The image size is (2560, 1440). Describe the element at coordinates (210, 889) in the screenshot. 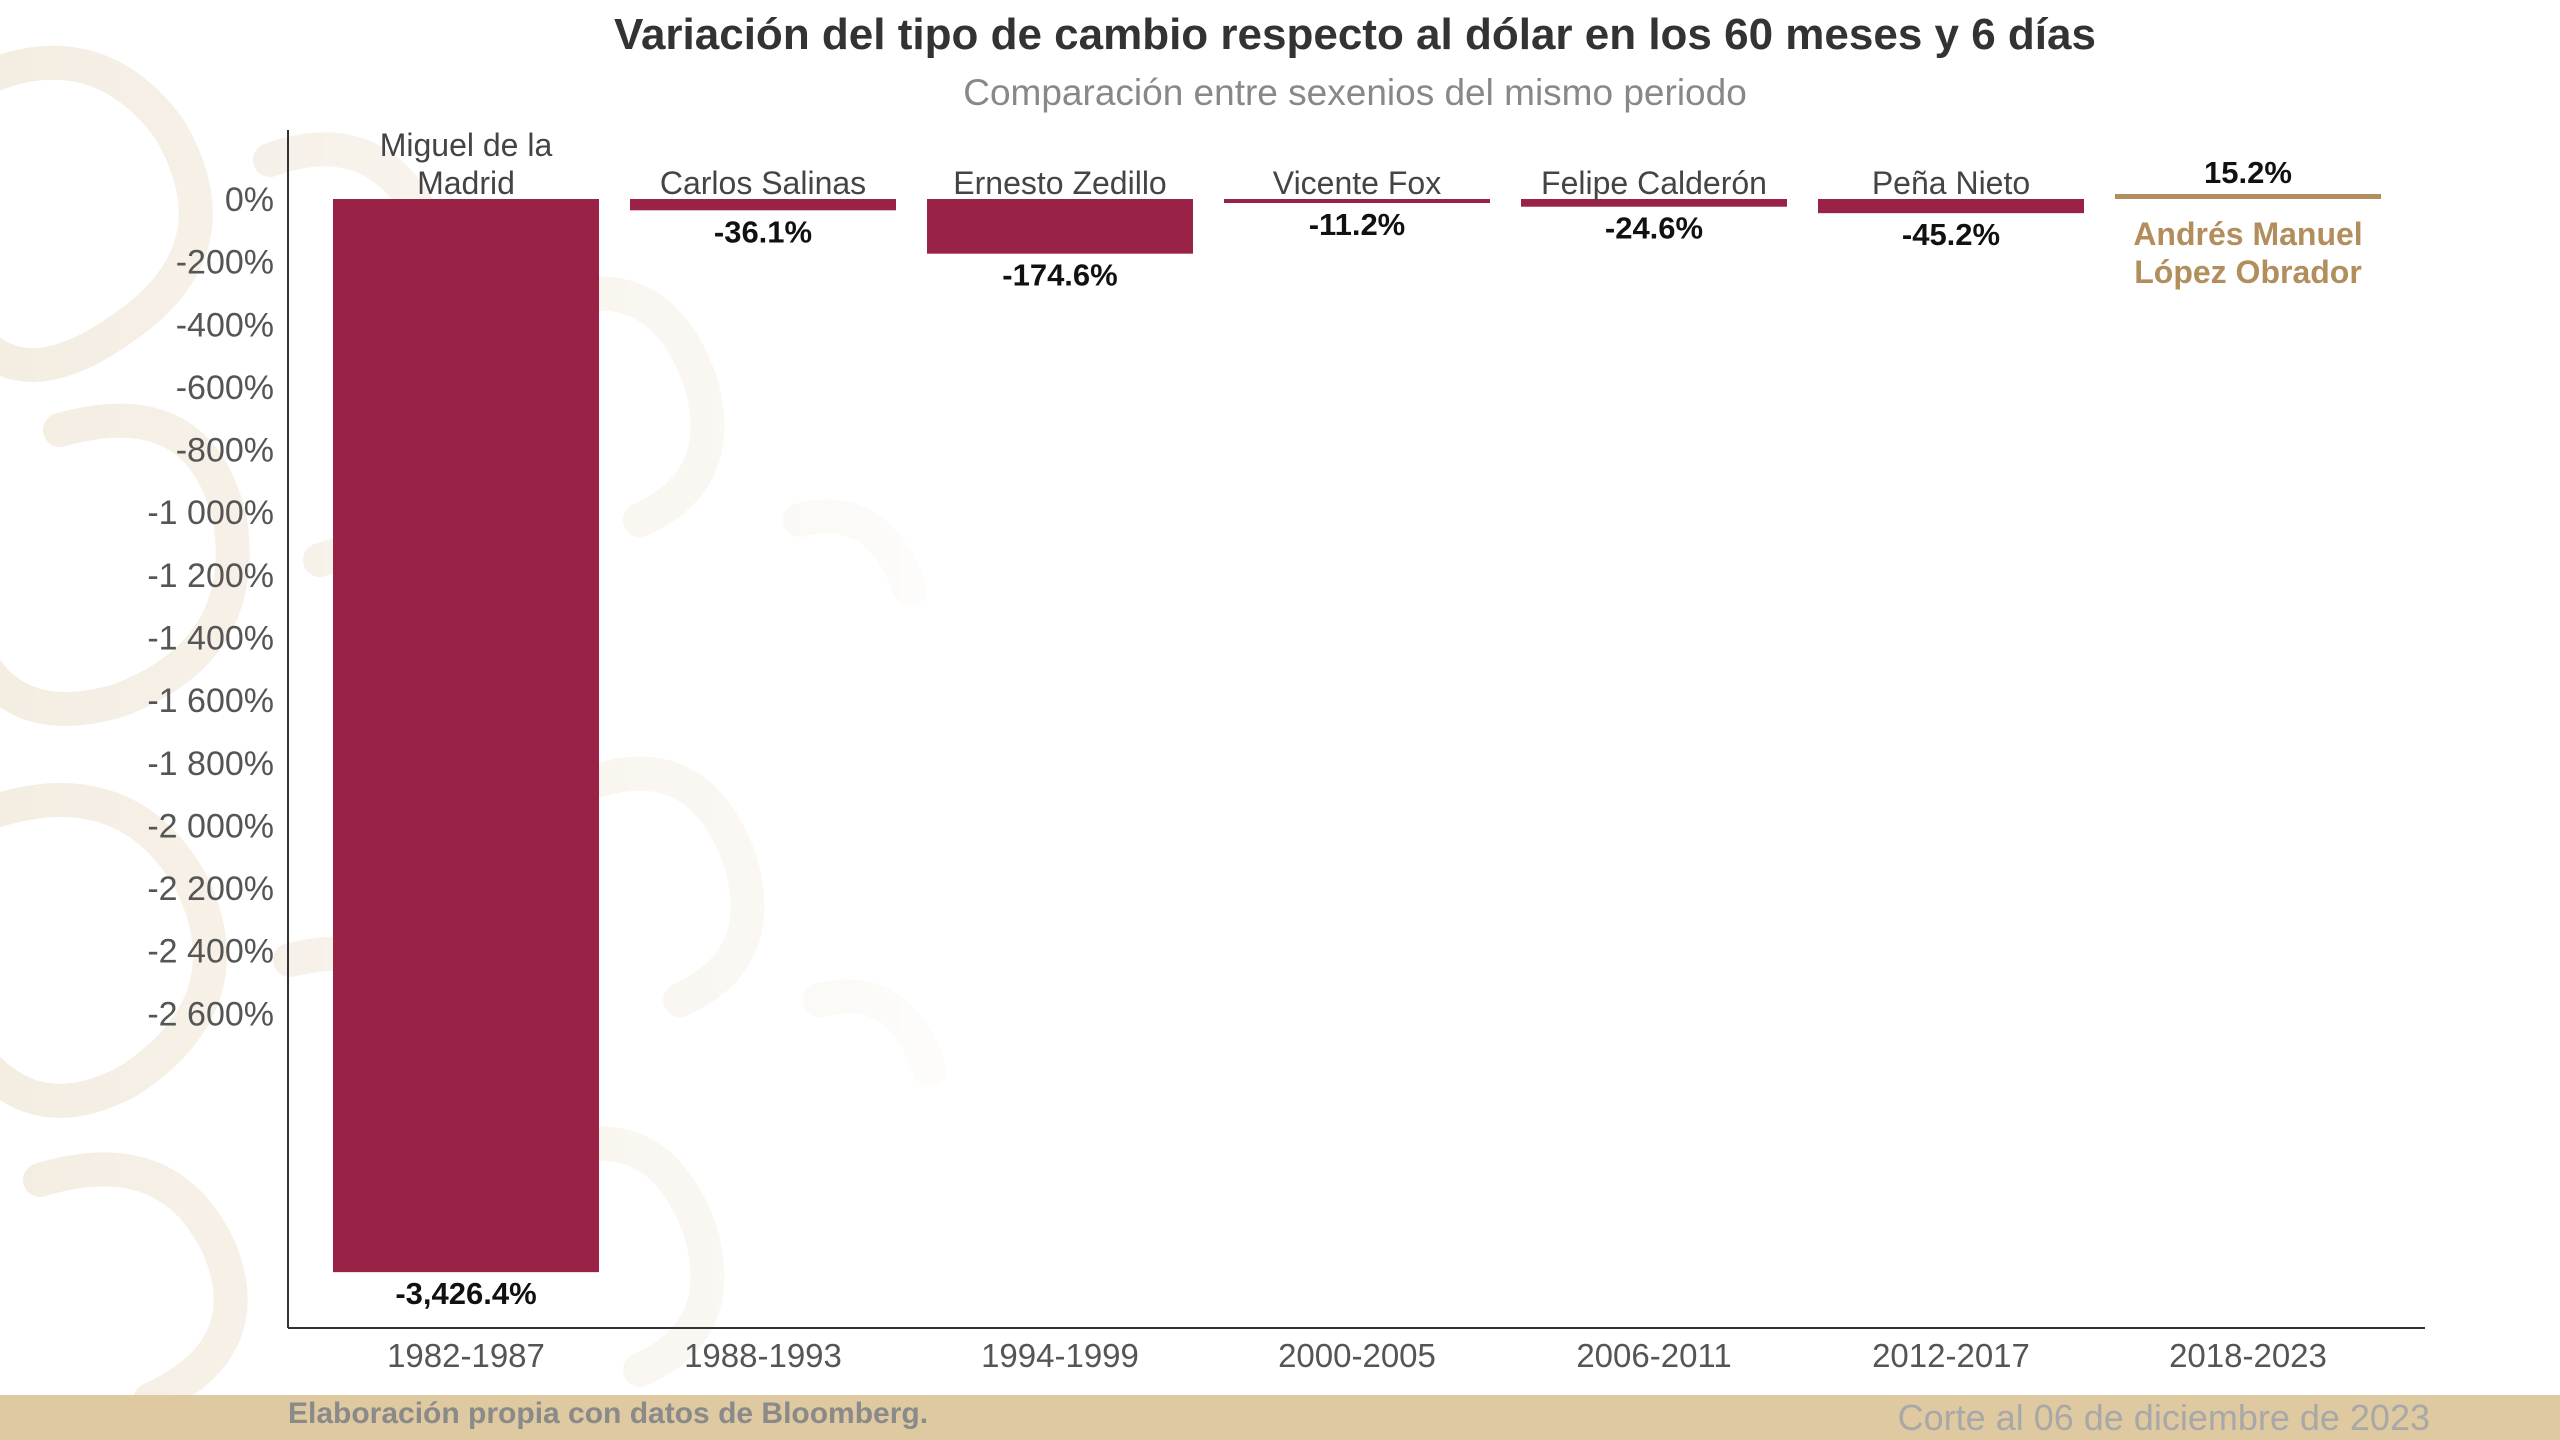

I see `y-tick-label: -2 200%` at that location.